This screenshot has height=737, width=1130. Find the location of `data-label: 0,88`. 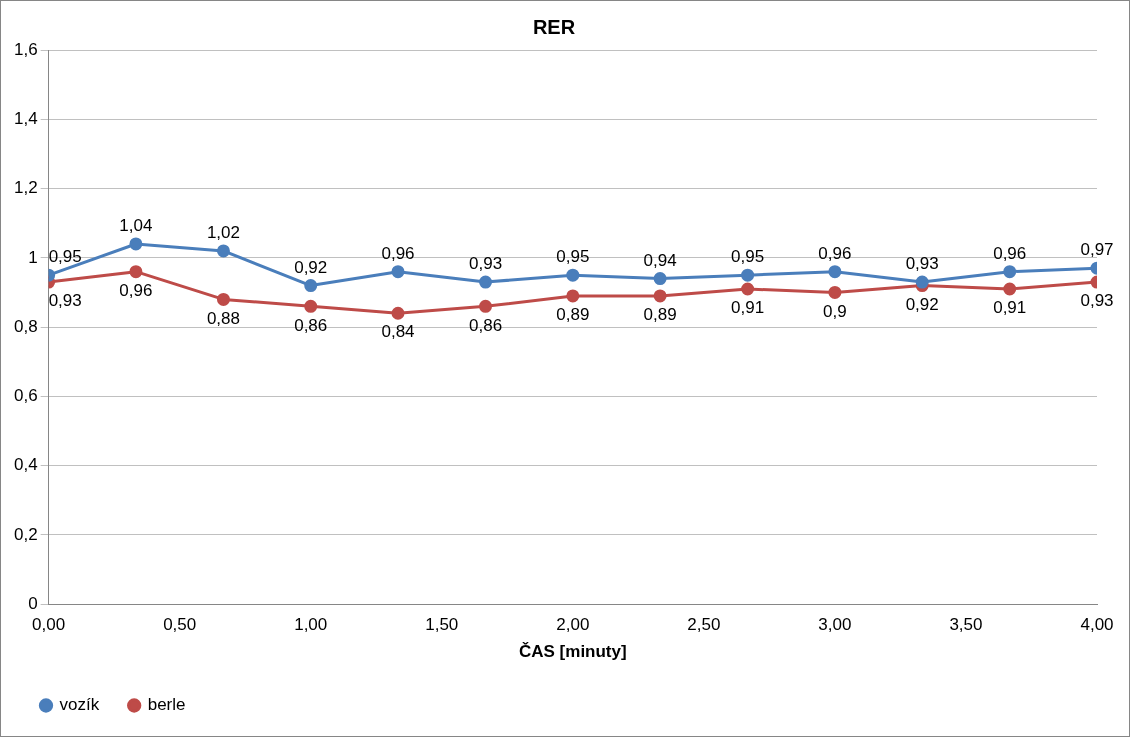

data-label: 0,88 is located at coordinates (223, 318).